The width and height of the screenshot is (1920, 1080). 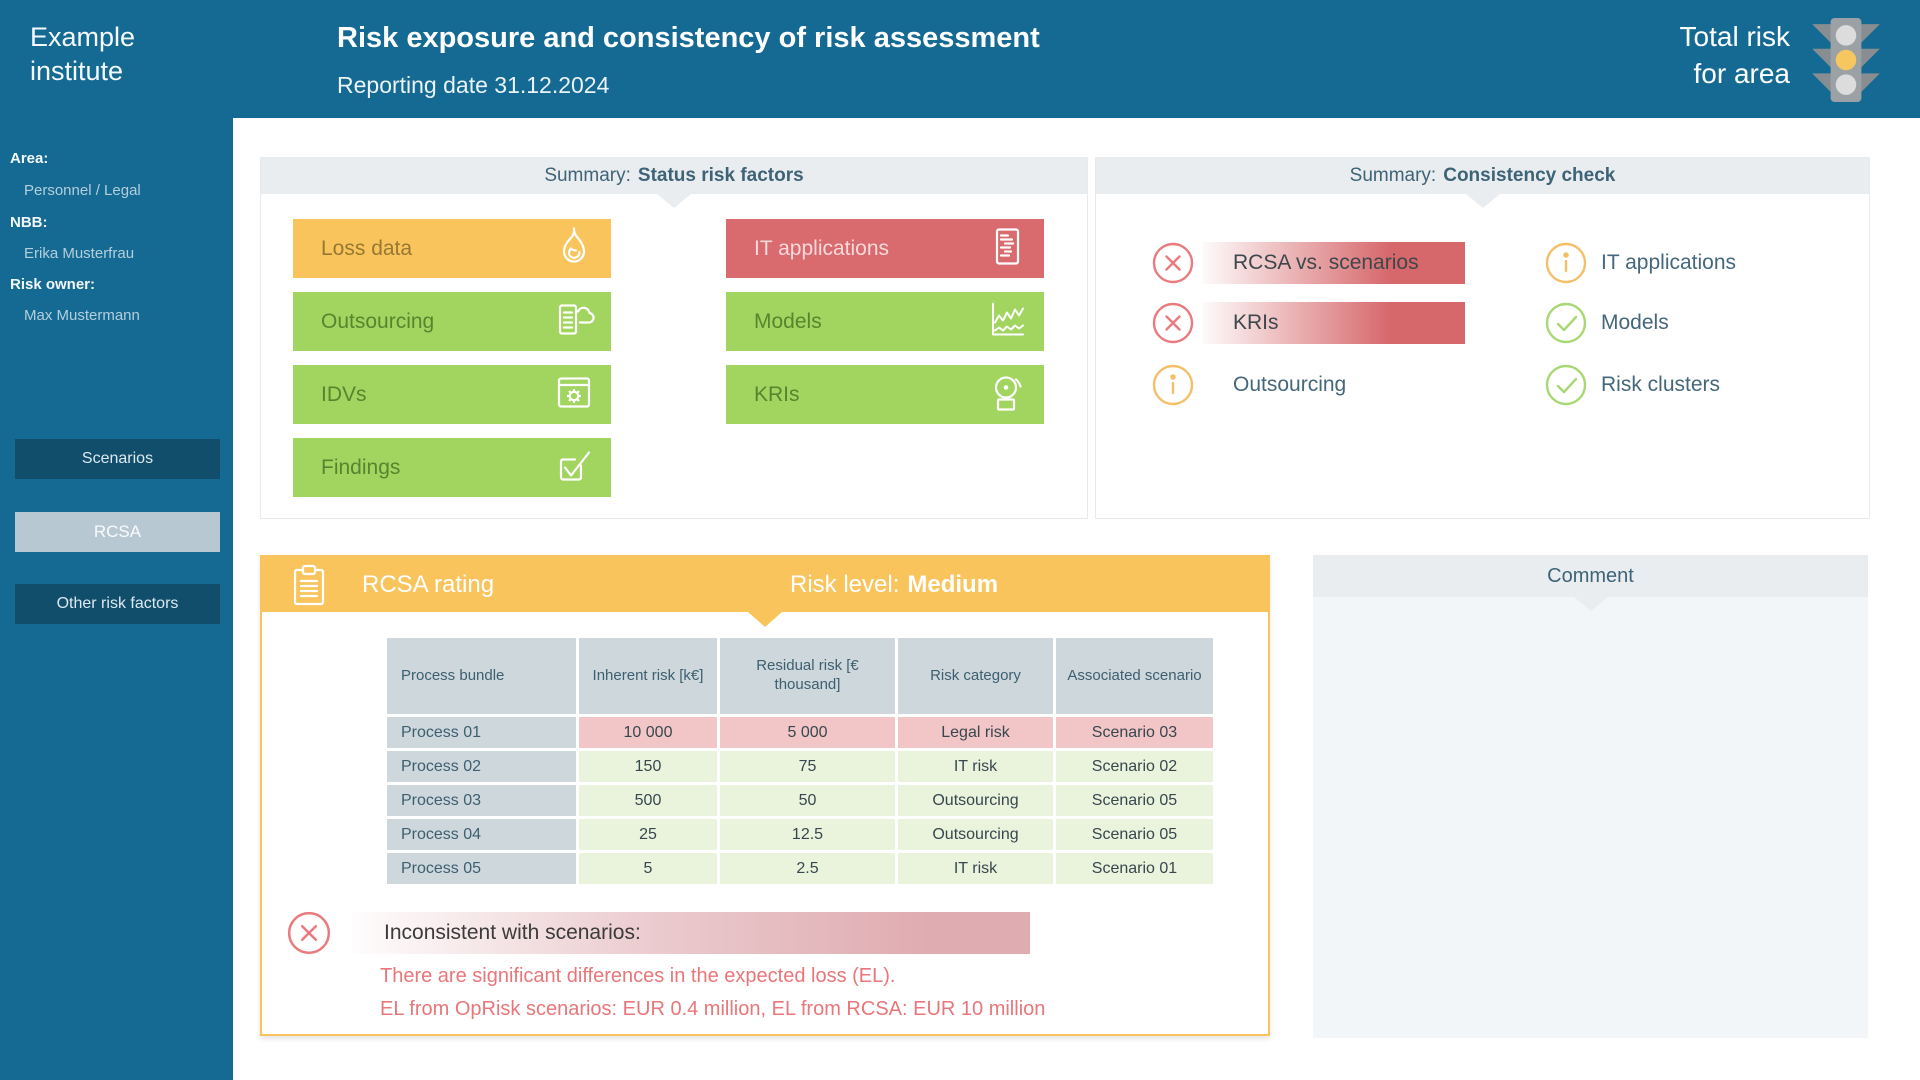 What do you see at coordinates (953, 584) in the screenshot?
I see `risk-level-value: Medium` at bounding box center [953, 584].